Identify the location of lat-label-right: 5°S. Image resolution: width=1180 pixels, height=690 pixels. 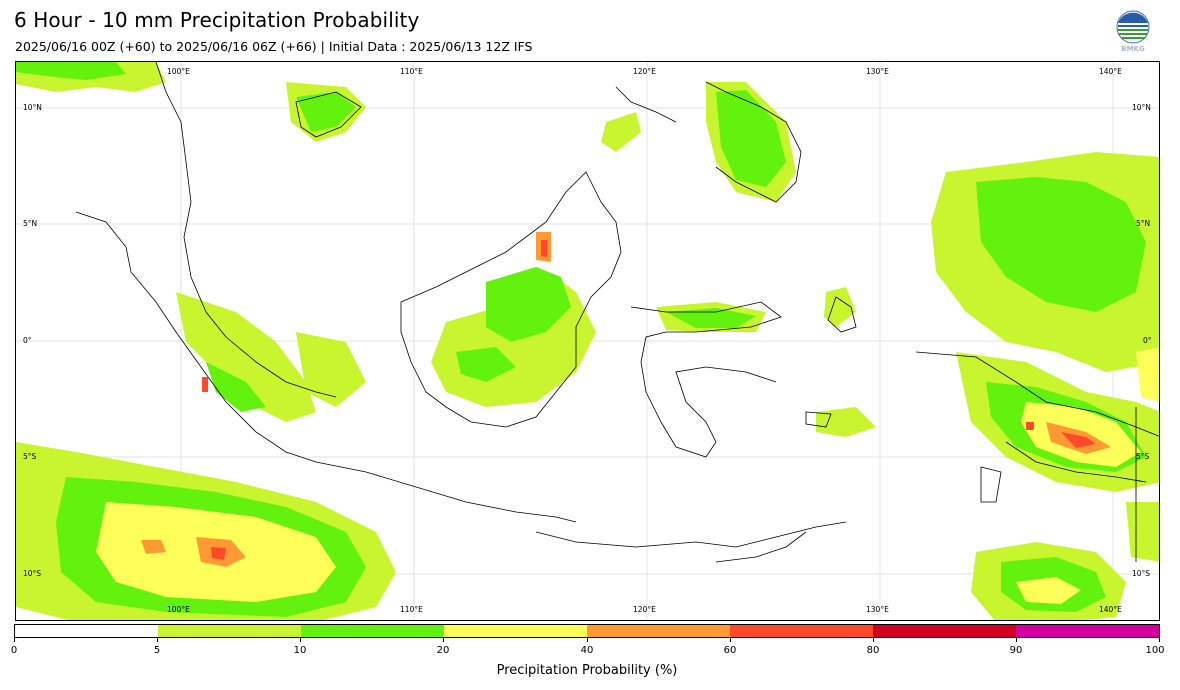
(1143, 456).